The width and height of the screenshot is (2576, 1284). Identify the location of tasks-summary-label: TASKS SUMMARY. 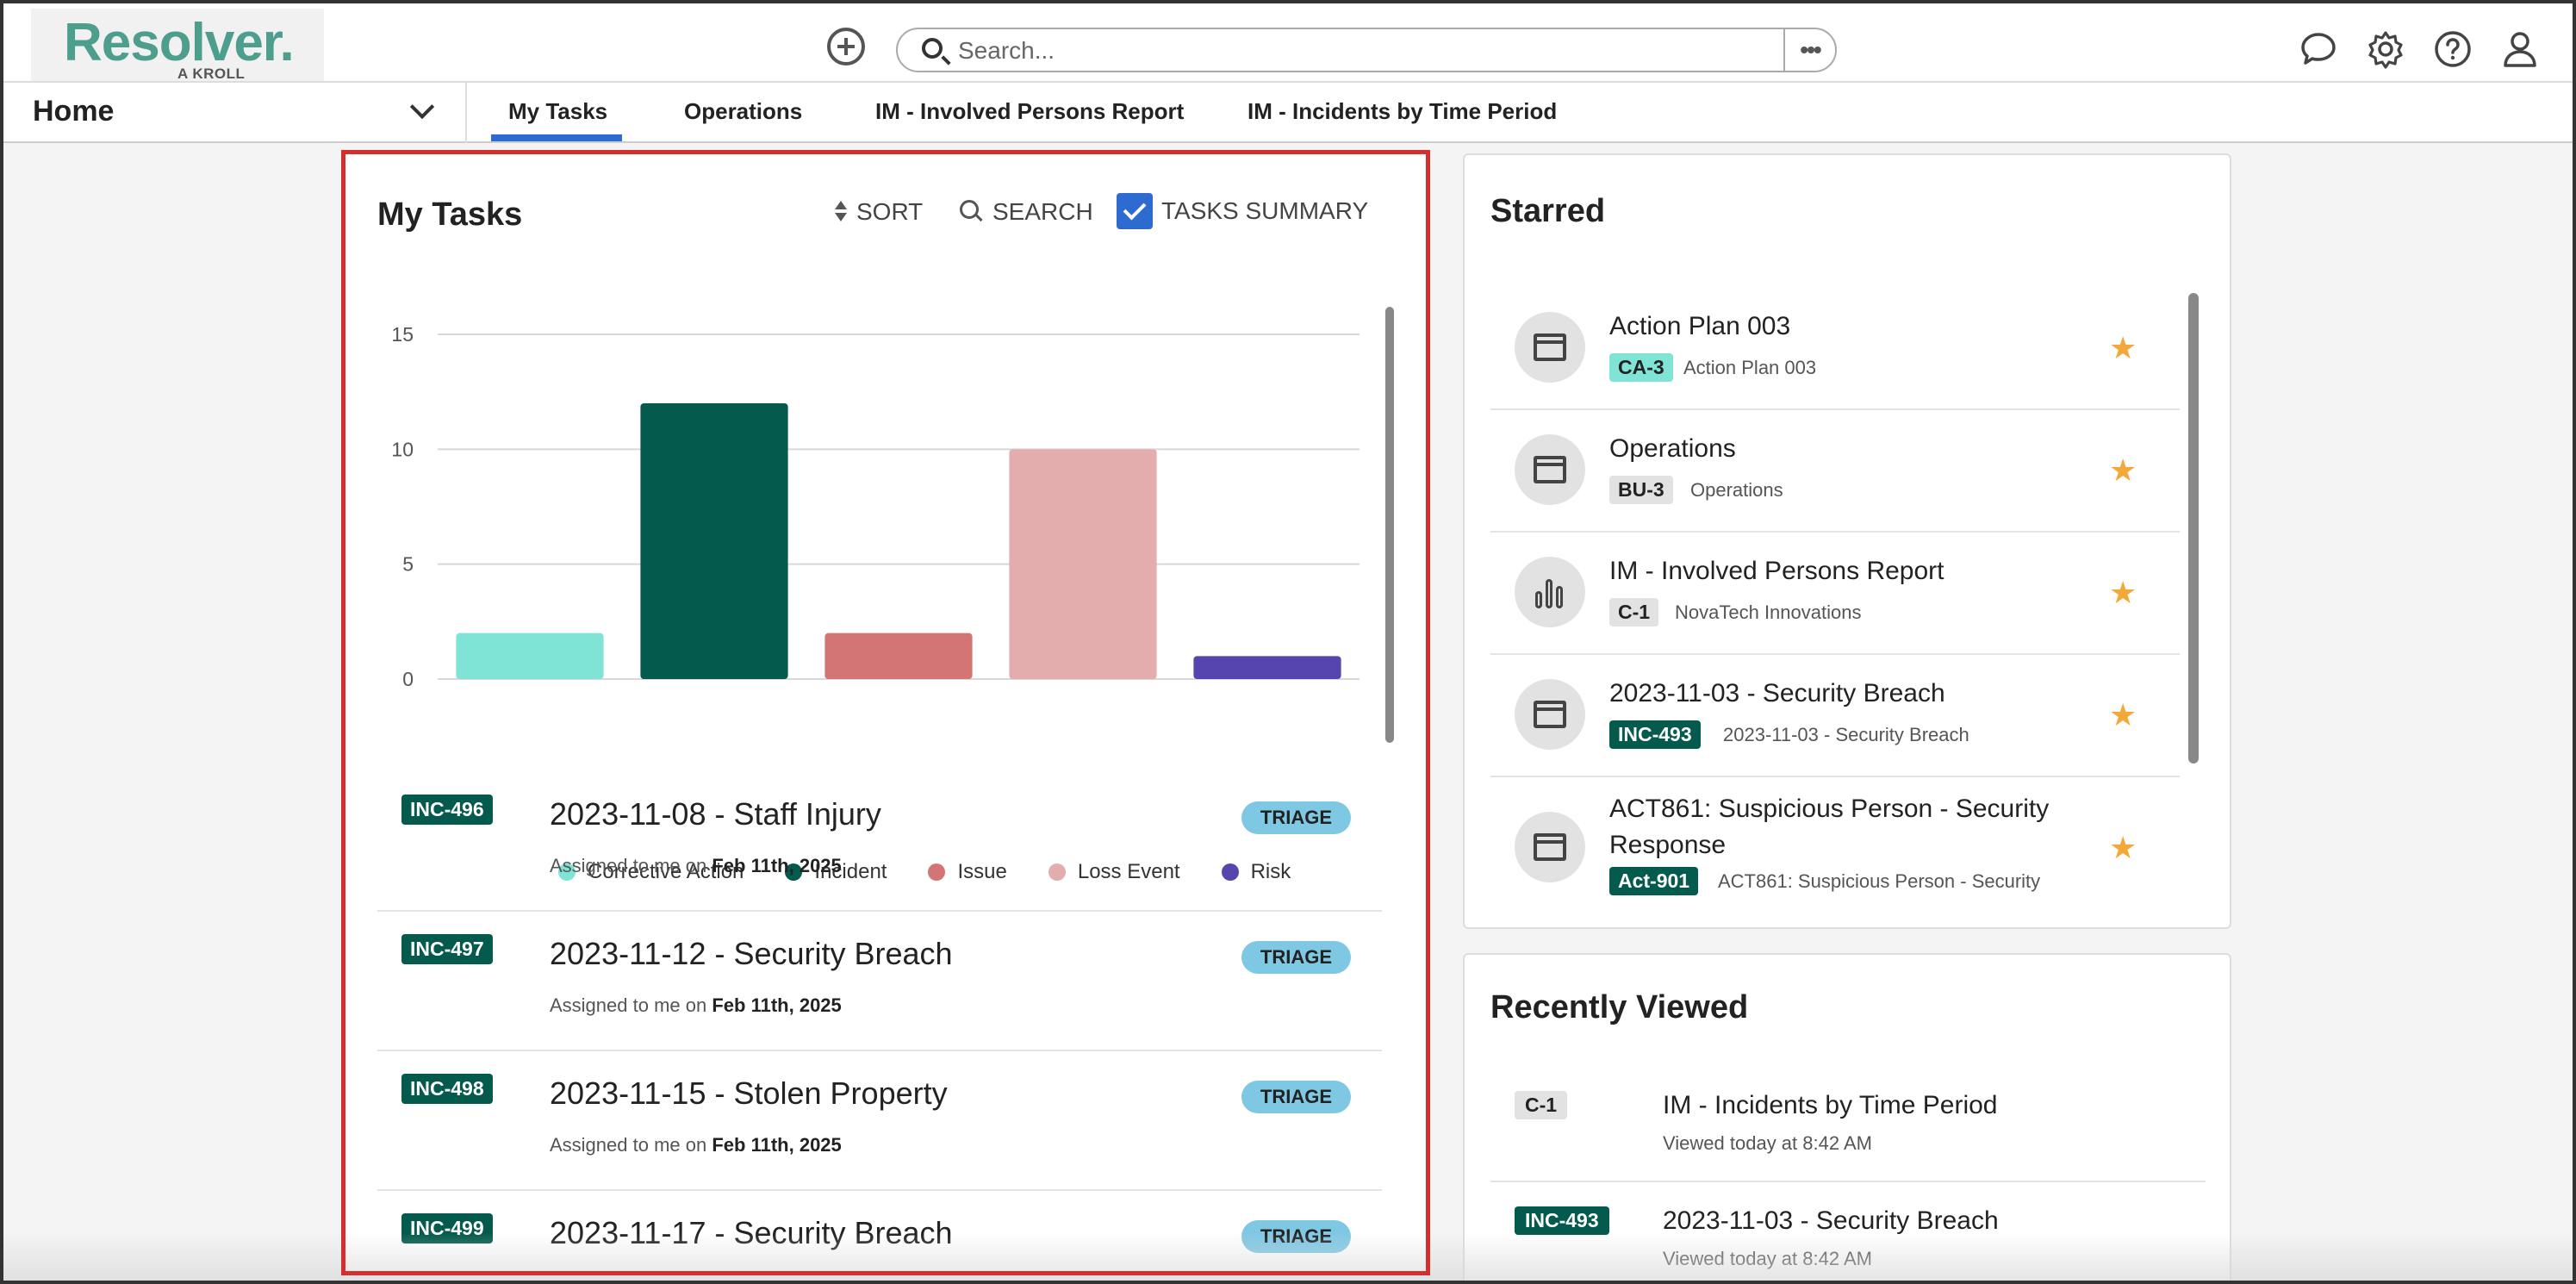
(1265, 211).